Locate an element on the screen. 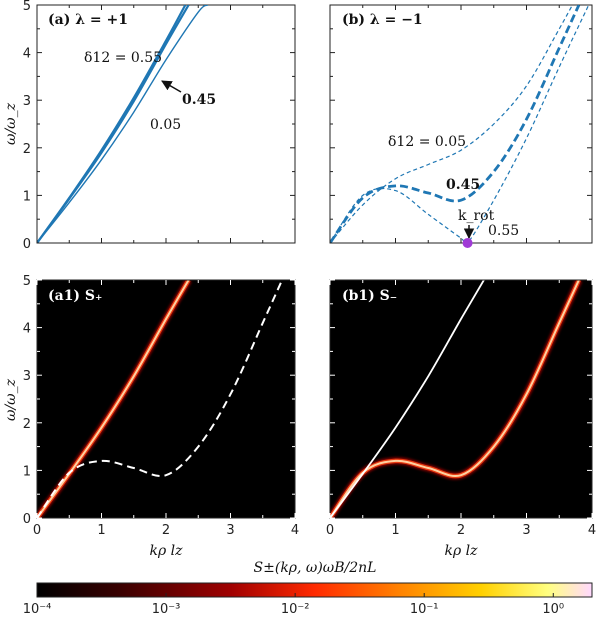 The image size is (598, 623). panel-b1-label: (b1) S₋ is located at coordinates (369, 296).